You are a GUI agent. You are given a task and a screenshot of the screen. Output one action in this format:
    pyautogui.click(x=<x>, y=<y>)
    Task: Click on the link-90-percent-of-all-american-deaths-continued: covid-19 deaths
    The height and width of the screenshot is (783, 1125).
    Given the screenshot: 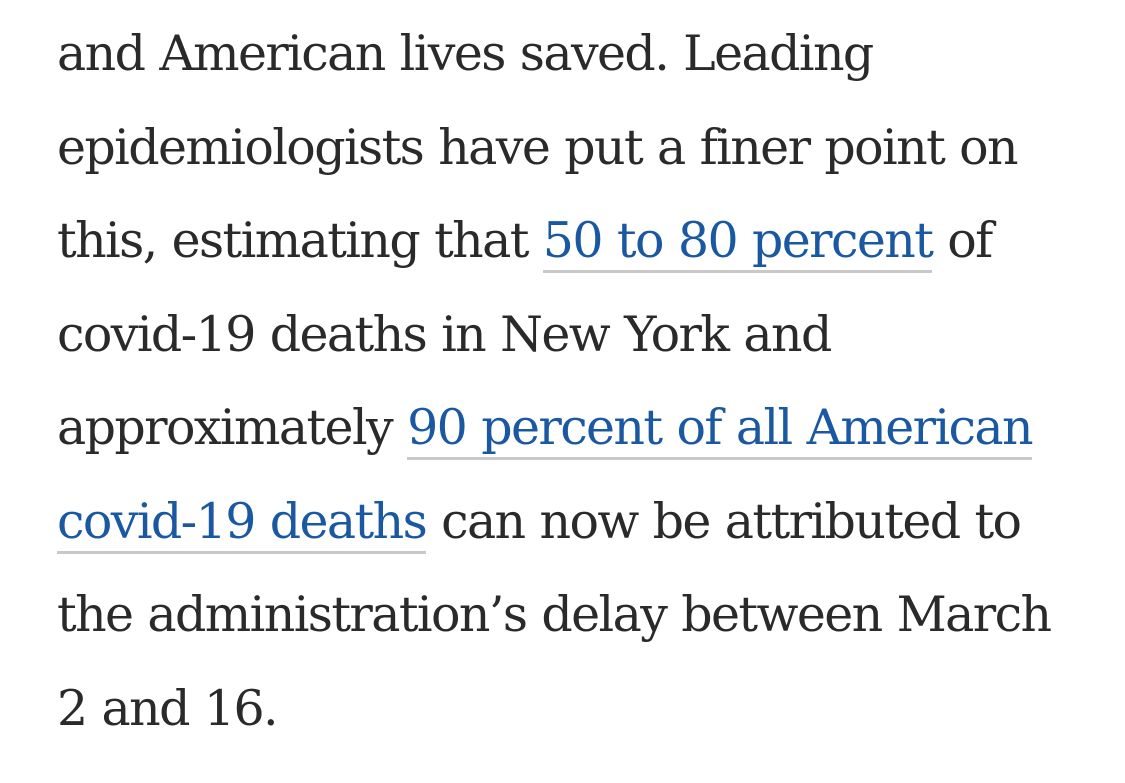 What is the action you would take?
    pyautogui.click(x=242, y=523)
    